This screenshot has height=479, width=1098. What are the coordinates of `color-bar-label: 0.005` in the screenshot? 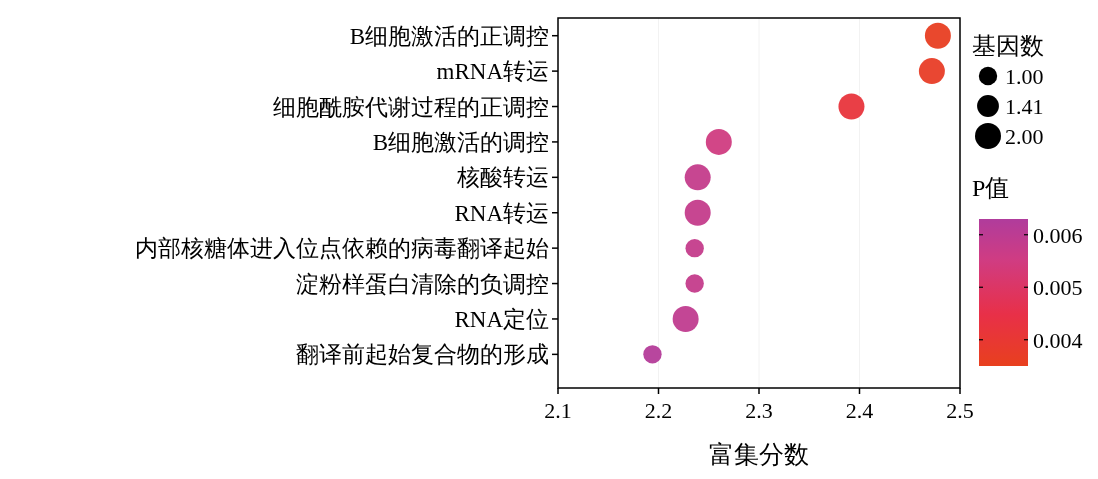 It's located at (1058, 288).